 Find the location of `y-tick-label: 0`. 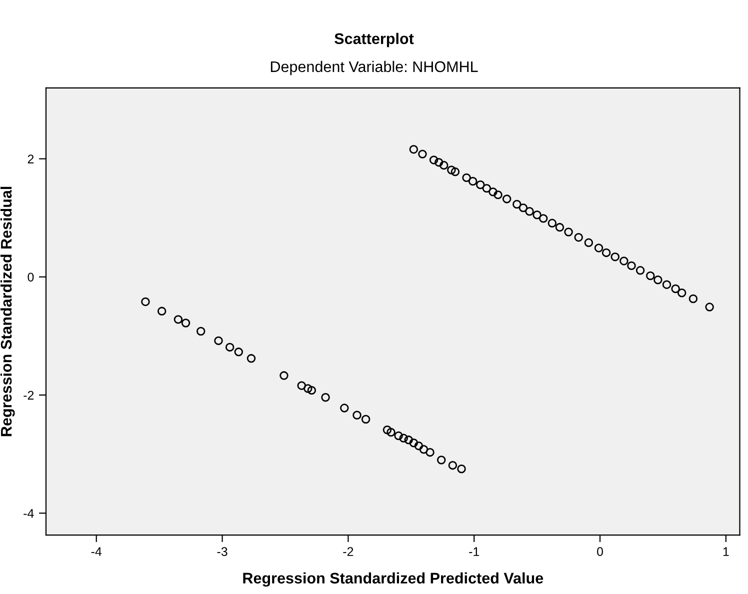

y-tick-label: 0 is located at coordinates (31, 277).